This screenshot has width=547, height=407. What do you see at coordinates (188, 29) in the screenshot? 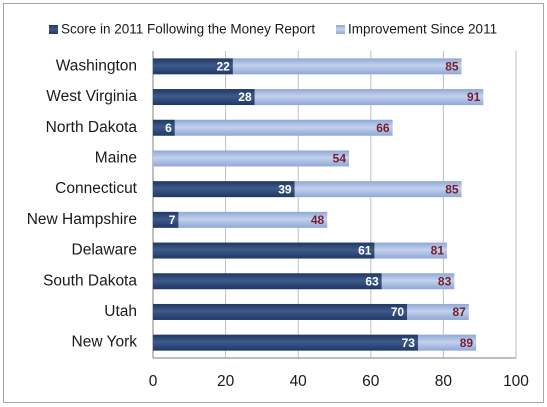
I see `legend-label-score-2011: Score in 2011 Following the Money Report` at bounding box center [188, 29].